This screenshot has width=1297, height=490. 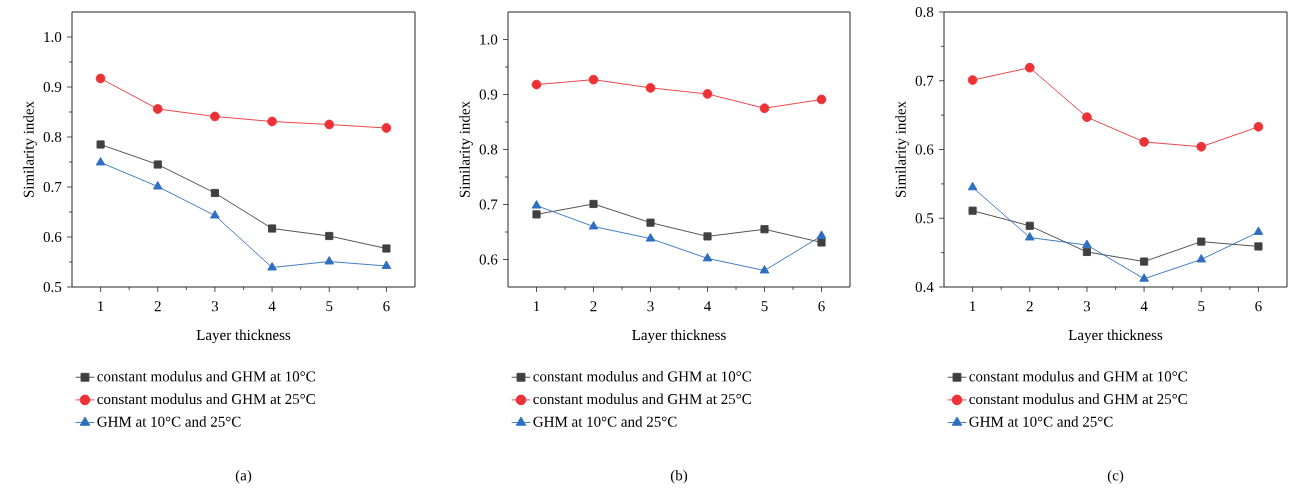 I want to click on text: (a), so click(x=243, y=476).